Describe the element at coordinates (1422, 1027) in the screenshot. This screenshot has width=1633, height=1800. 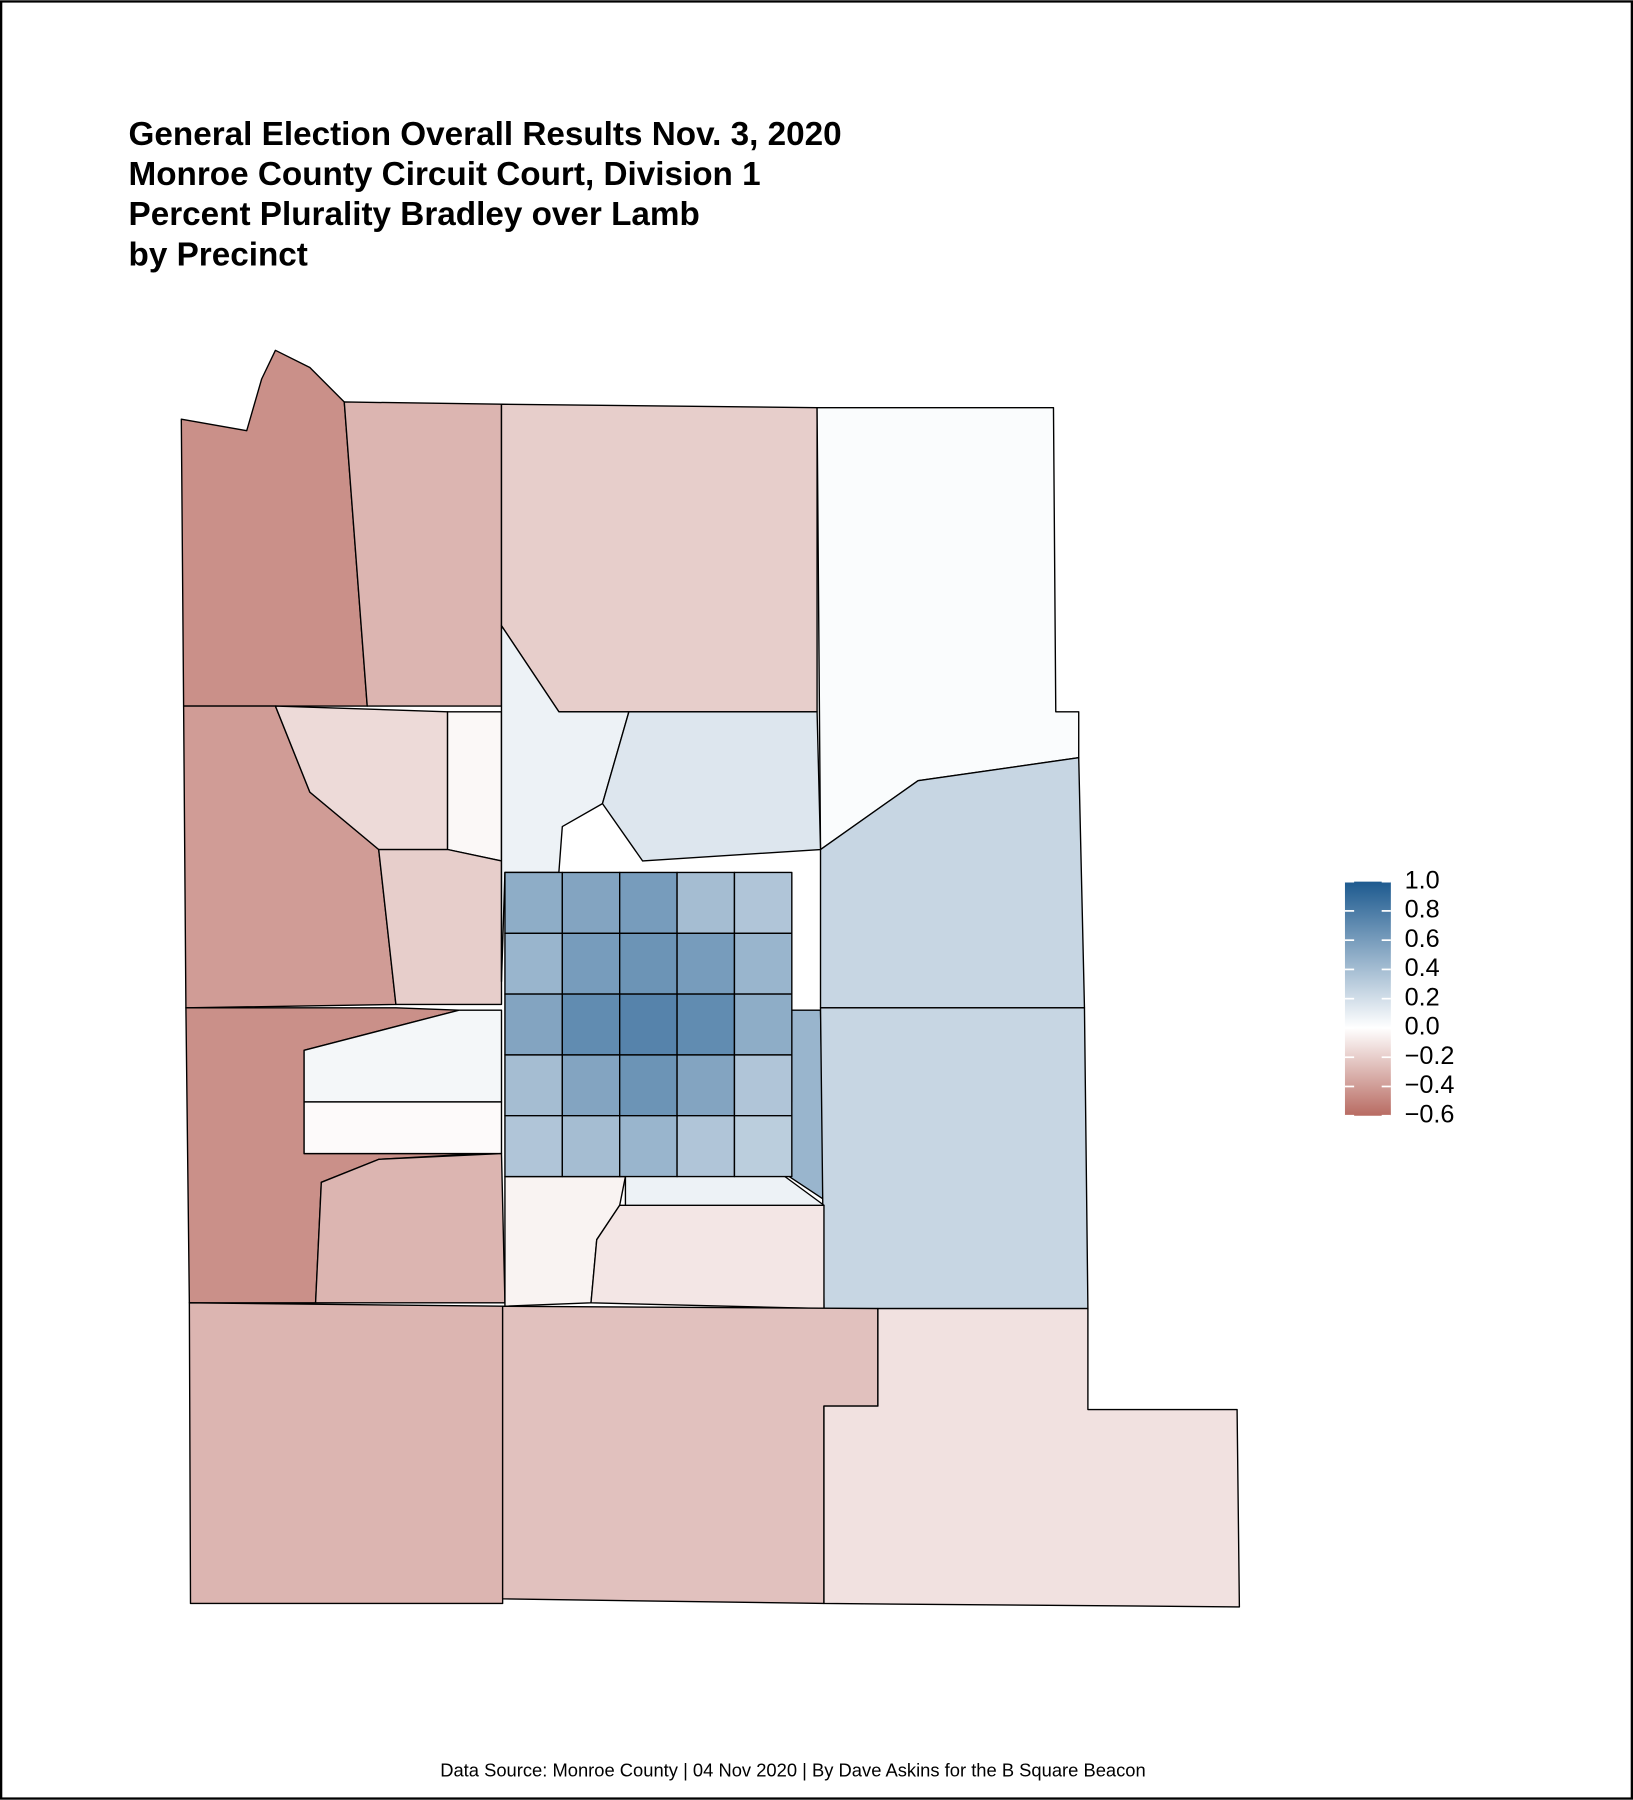
I see `tick-label: 0.0` at that location.